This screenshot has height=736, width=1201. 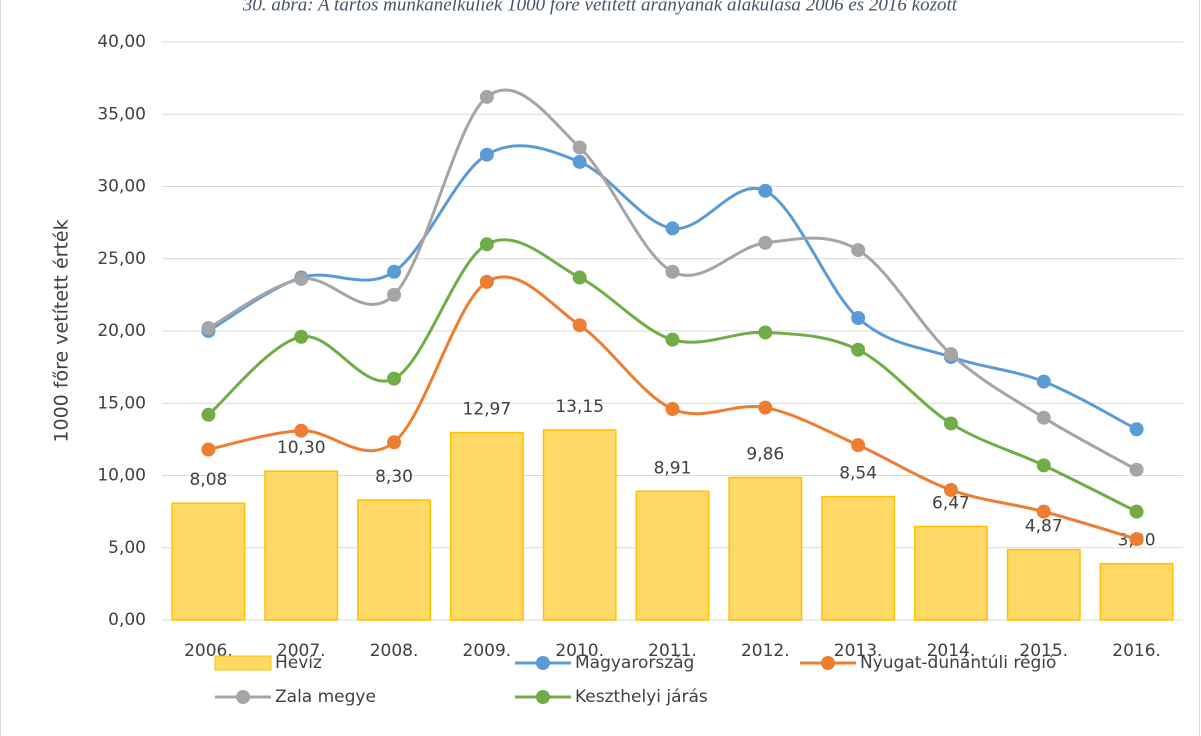 What do you see at coordinates (325, 697) in the screenshot?
I see `legend-label: Zala megye` at bounding box center [325, 697].